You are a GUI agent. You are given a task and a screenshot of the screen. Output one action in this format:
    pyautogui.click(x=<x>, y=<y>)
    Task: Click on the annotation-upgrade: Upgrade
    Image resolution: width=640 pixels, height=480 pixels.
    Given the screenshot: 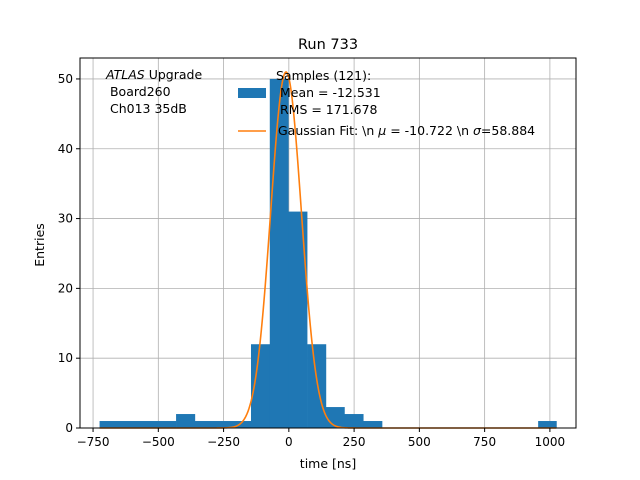 What is the action you would take?
    pyautogui.click(x=174, y=74)
    